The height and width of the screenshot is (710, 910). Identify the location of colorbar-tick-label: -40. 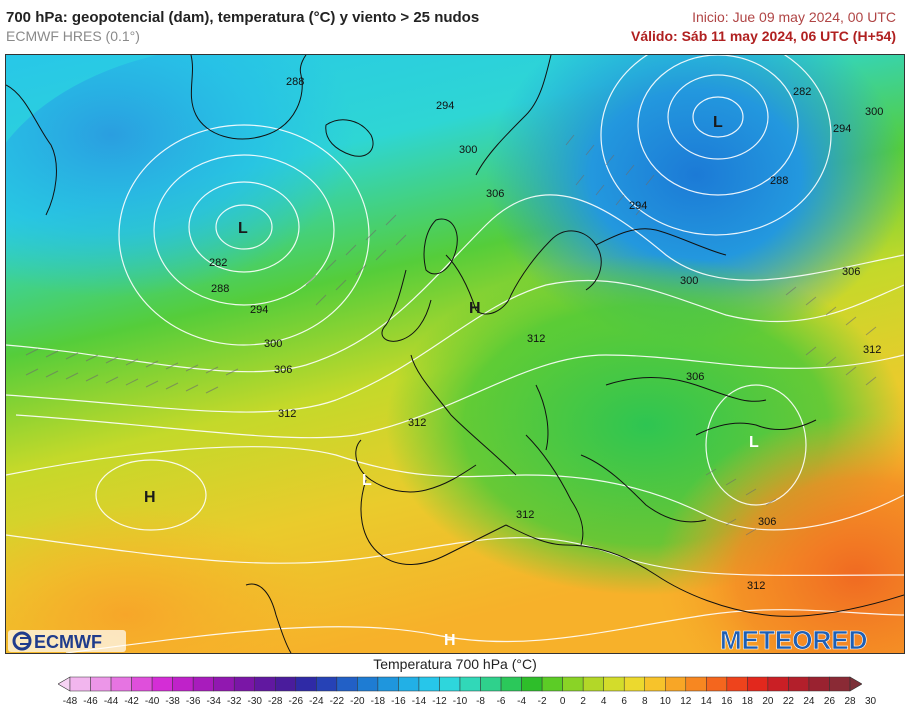
(152, 701).